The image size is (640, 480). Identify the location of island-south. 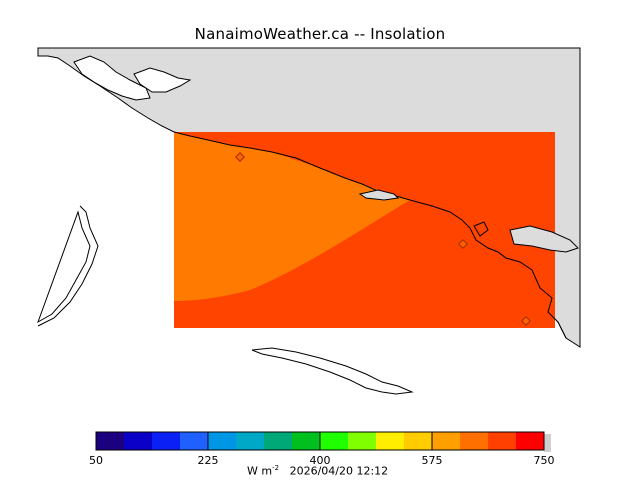
(332, 371).